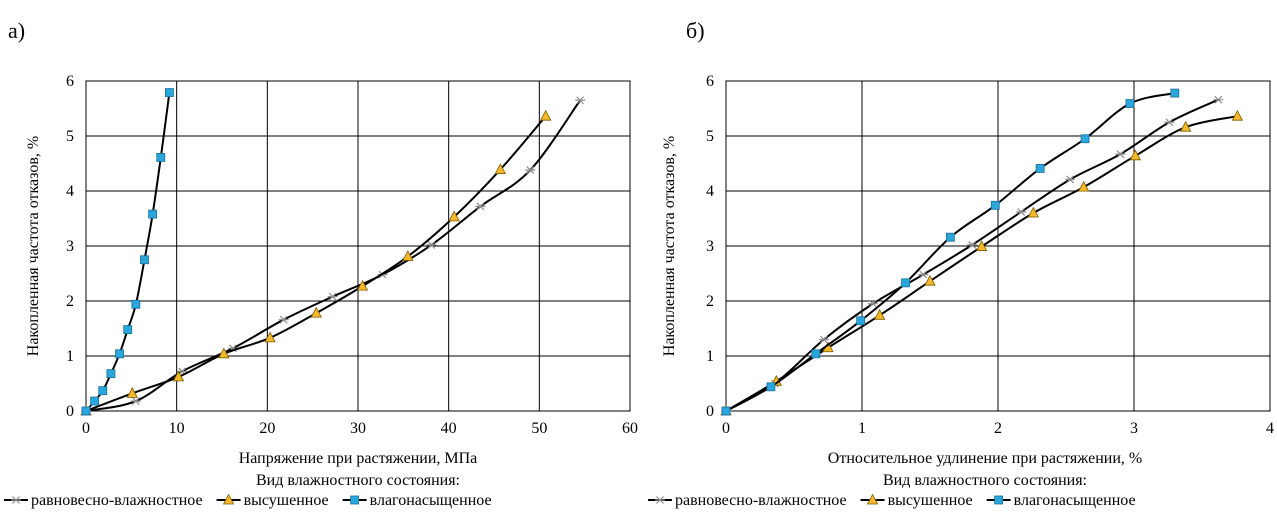  Describe the element at coordinates (862, 428) in the screenshot. I see `x-tick-label: 1` at that location.